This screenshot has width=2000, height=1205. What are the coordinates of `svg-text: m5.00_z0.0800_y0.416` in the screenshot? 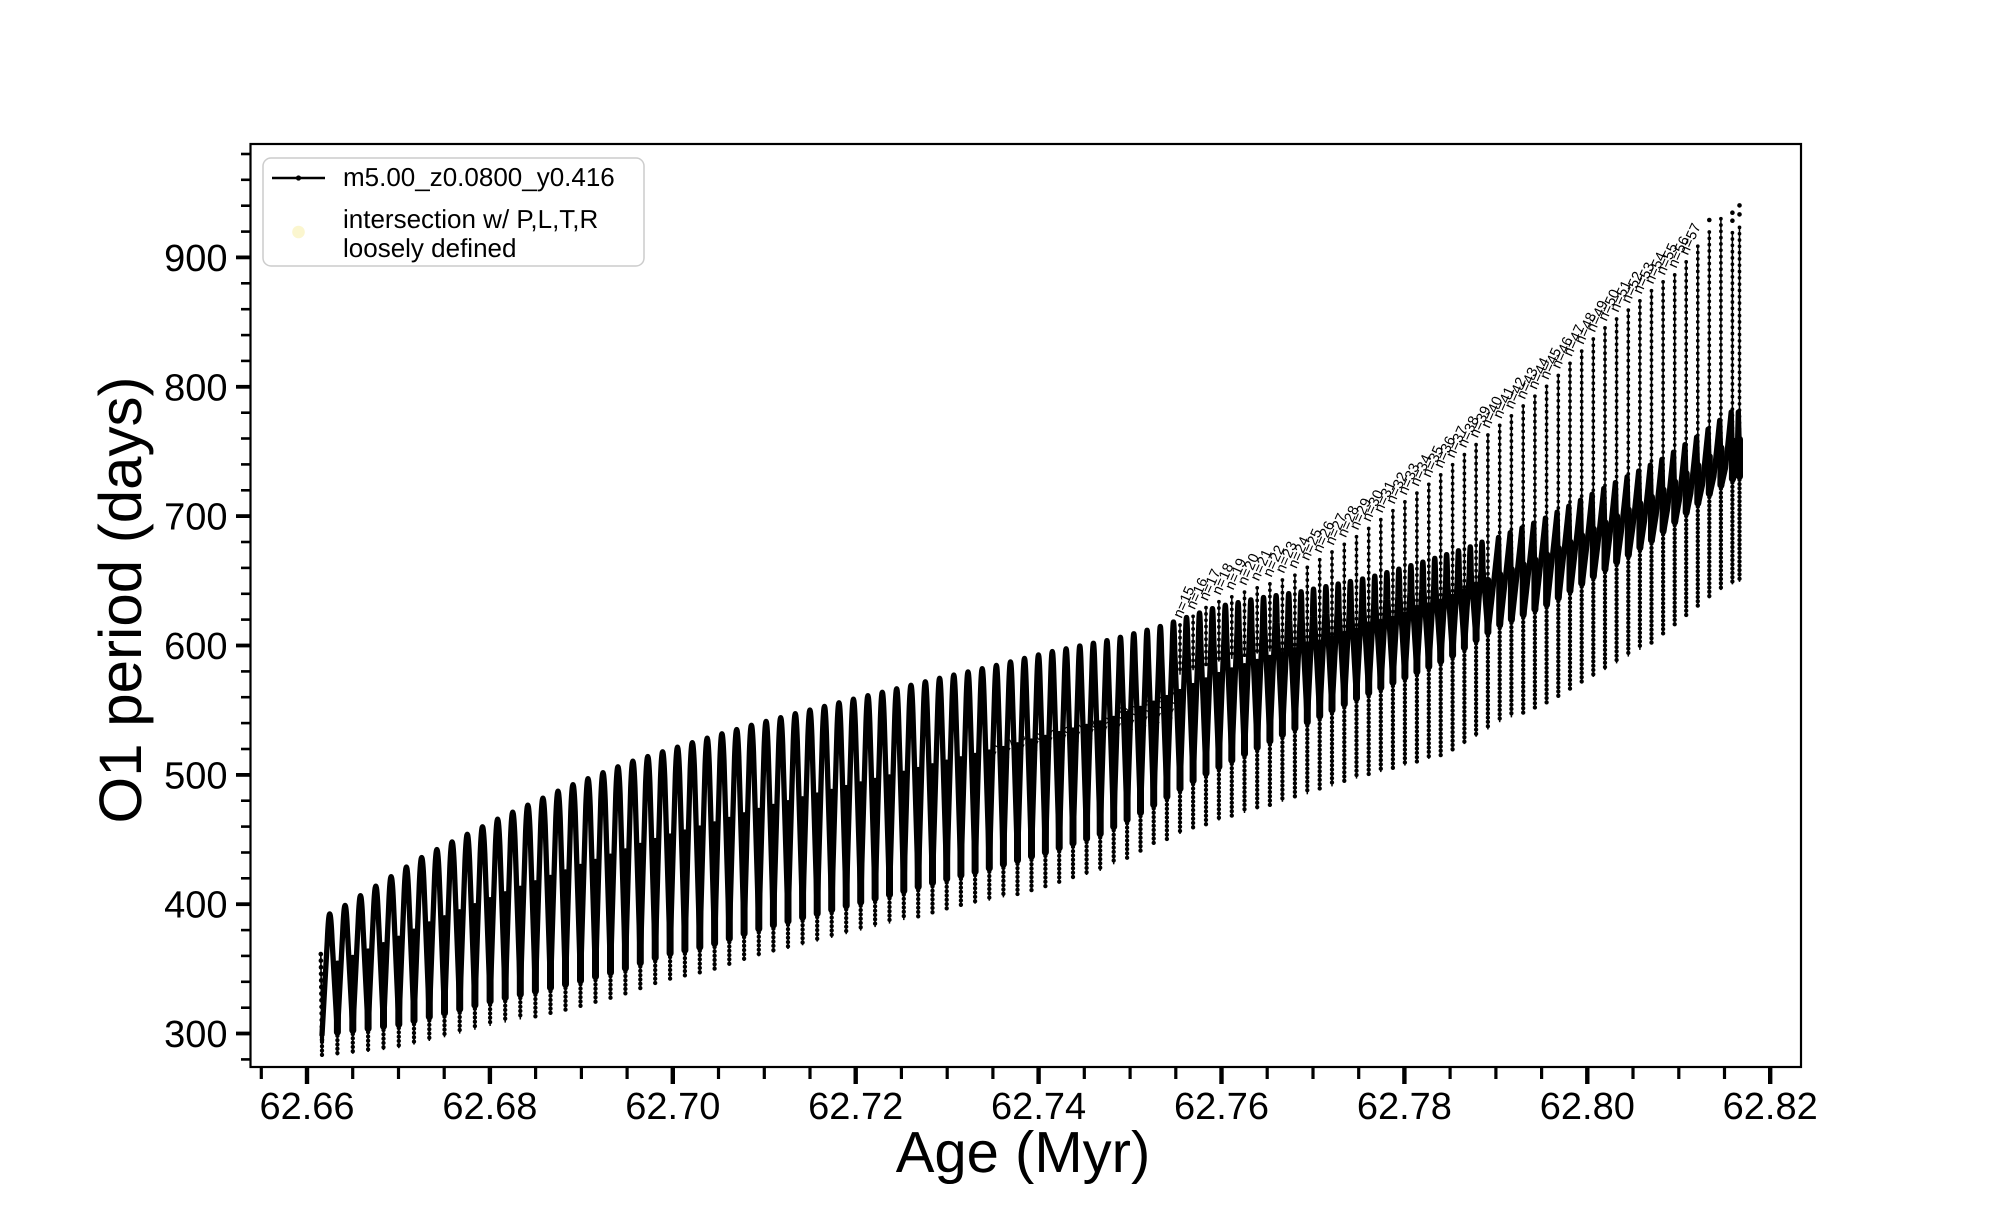 It's located at (479, 177).